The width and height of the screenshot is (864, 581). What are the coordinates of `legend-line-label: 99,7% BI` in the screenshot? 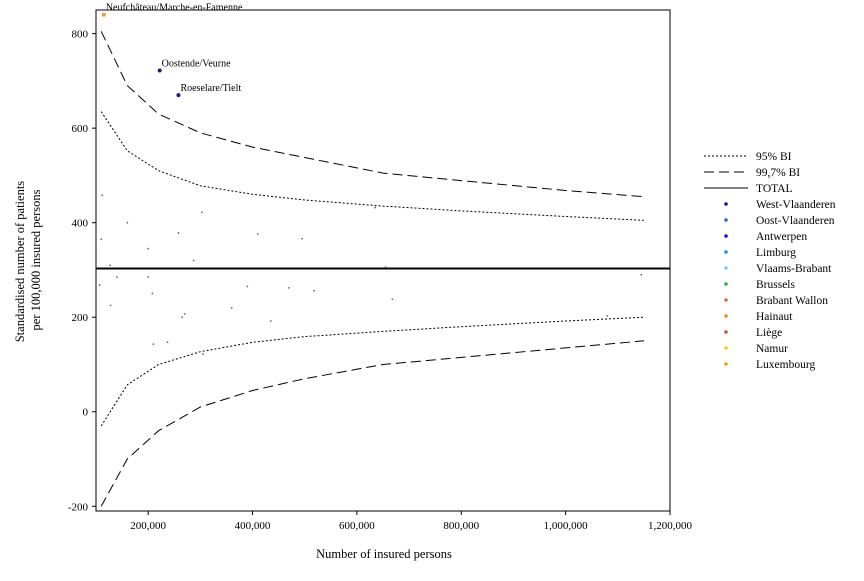 It's located at (778, 173).